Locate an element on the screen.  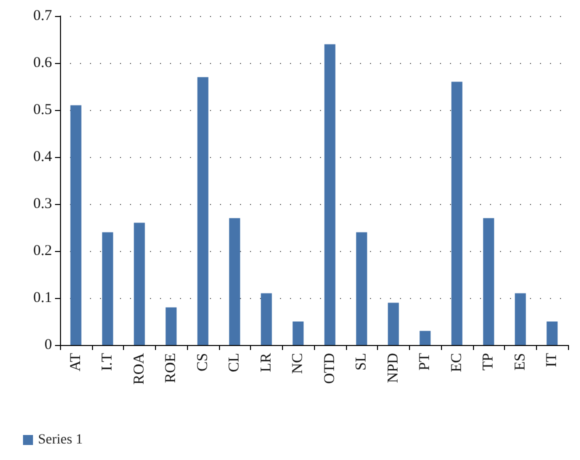
y-tick-label: 0.6 is located at coordinates (42, 63).